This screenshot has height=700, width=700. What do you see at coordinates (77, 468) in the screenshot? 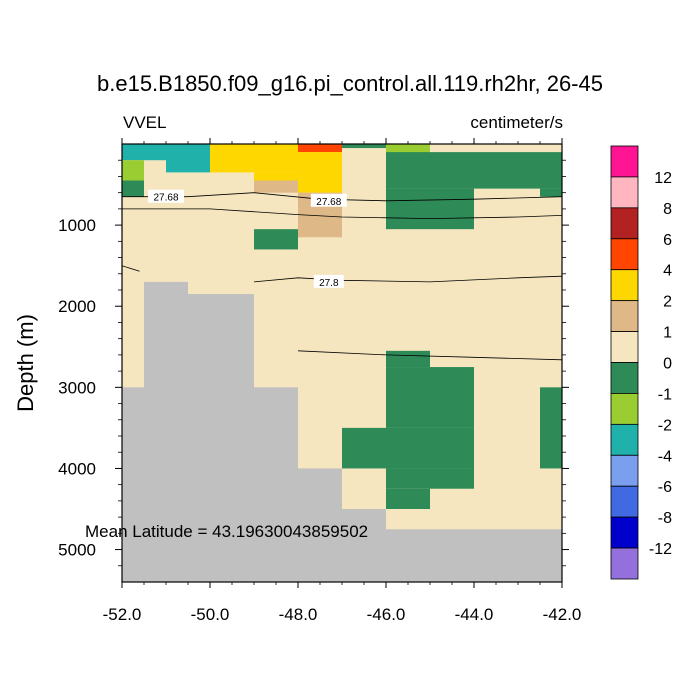
I see `y-tick-label: 4000` at bounding box center [77, 468].